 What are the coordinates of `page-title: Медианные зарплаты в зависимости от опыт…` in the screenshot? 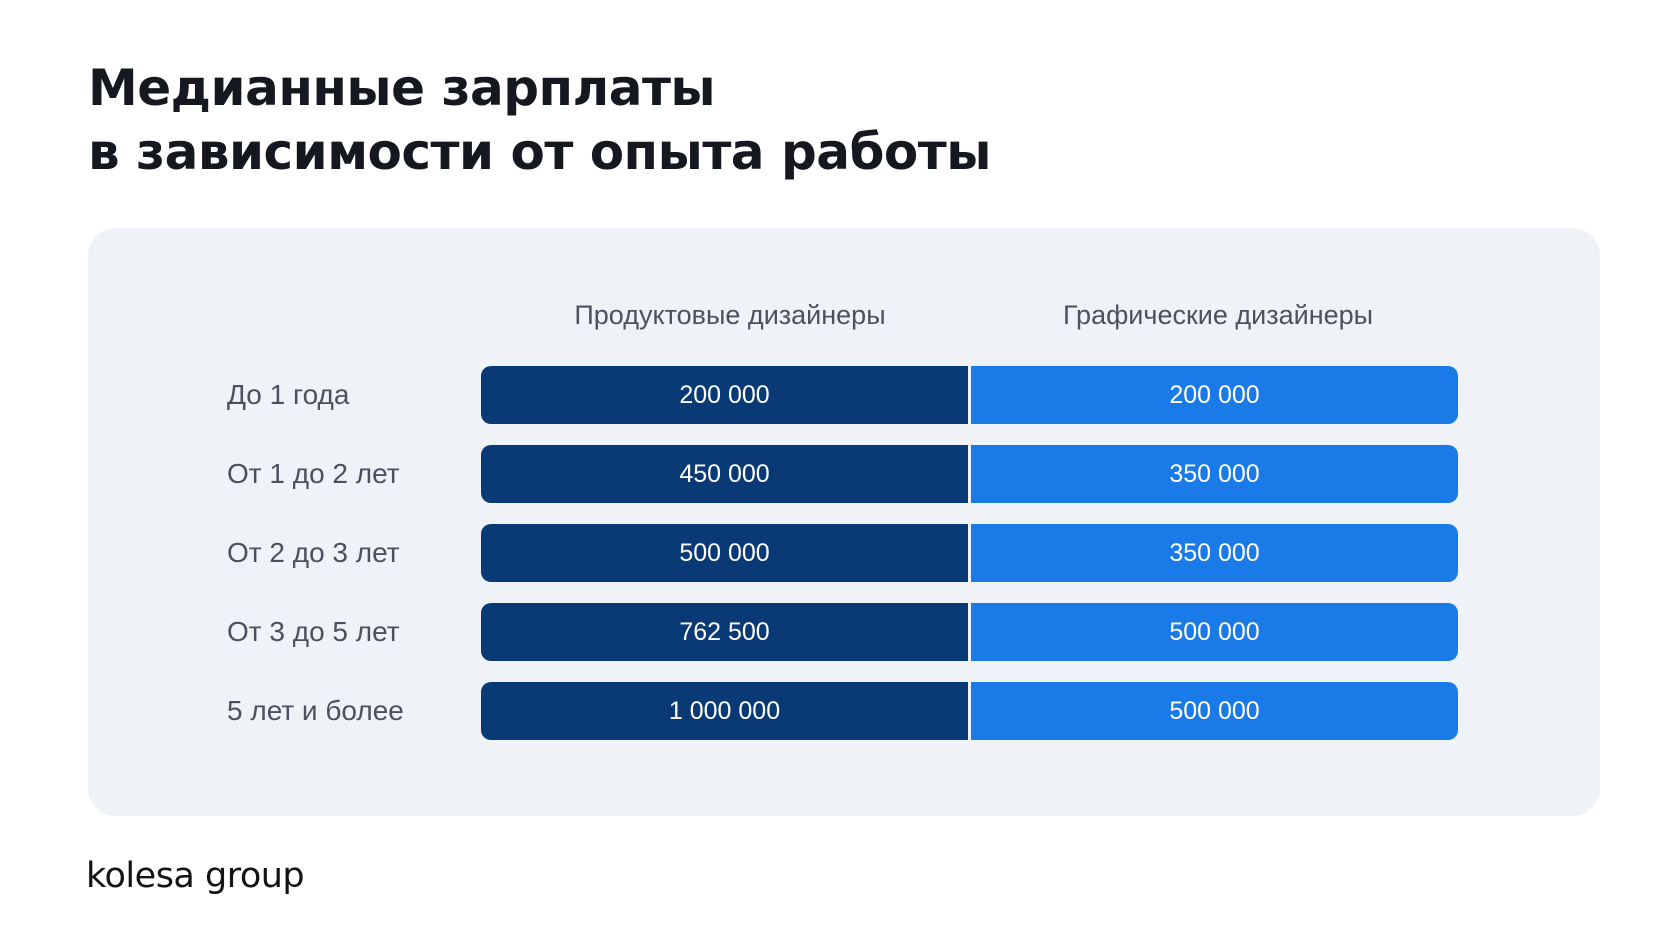 It's located at (539, 120).